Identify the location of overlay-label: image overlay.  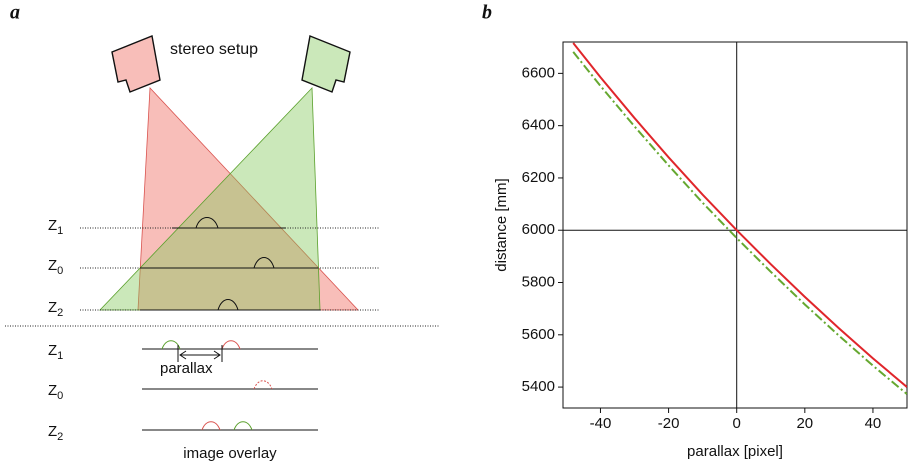
(230, 453).